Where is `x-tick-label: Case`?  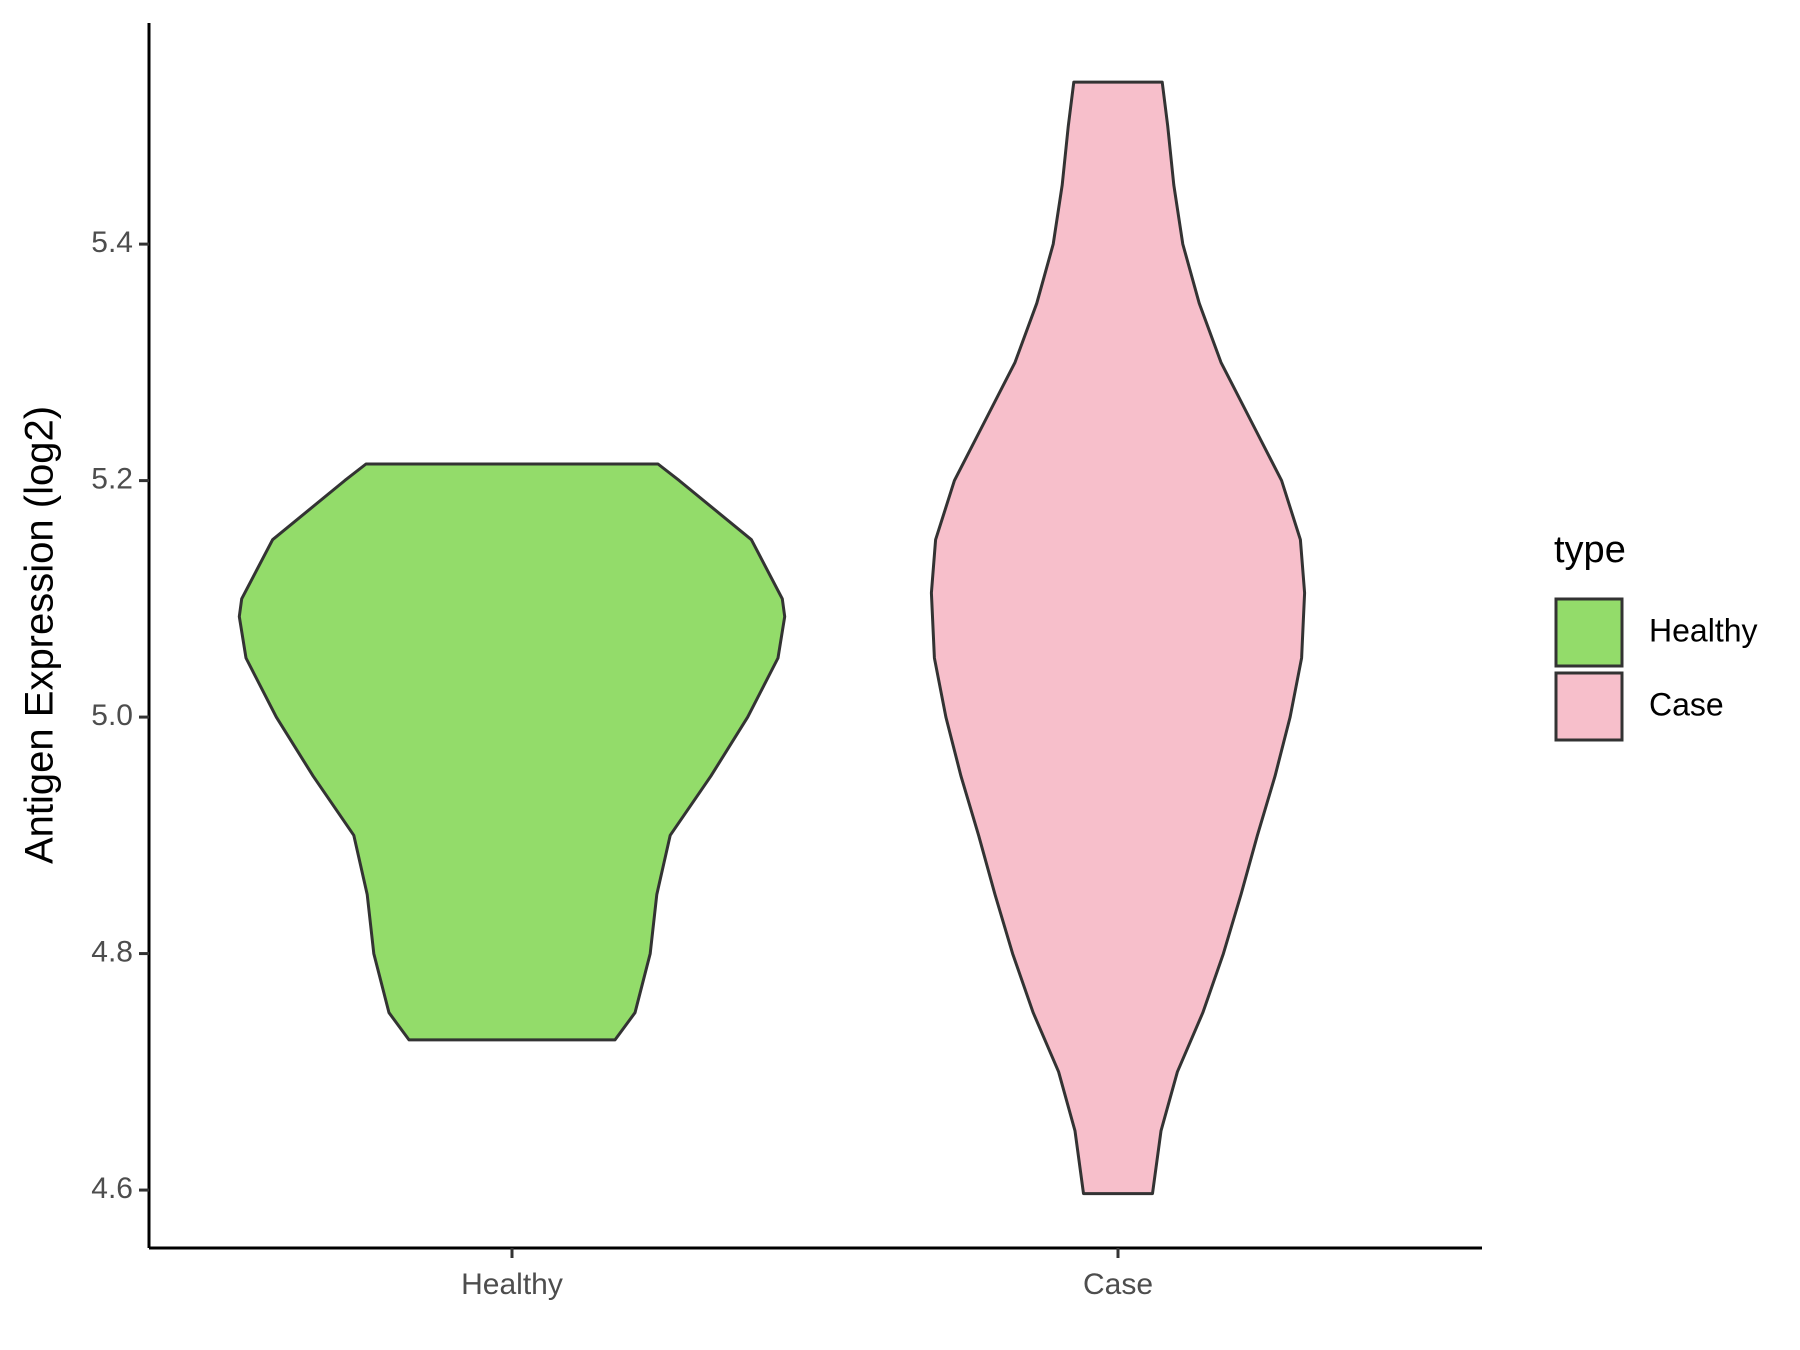
x-tick-label: Case is located at coordinates (1118, 1284).